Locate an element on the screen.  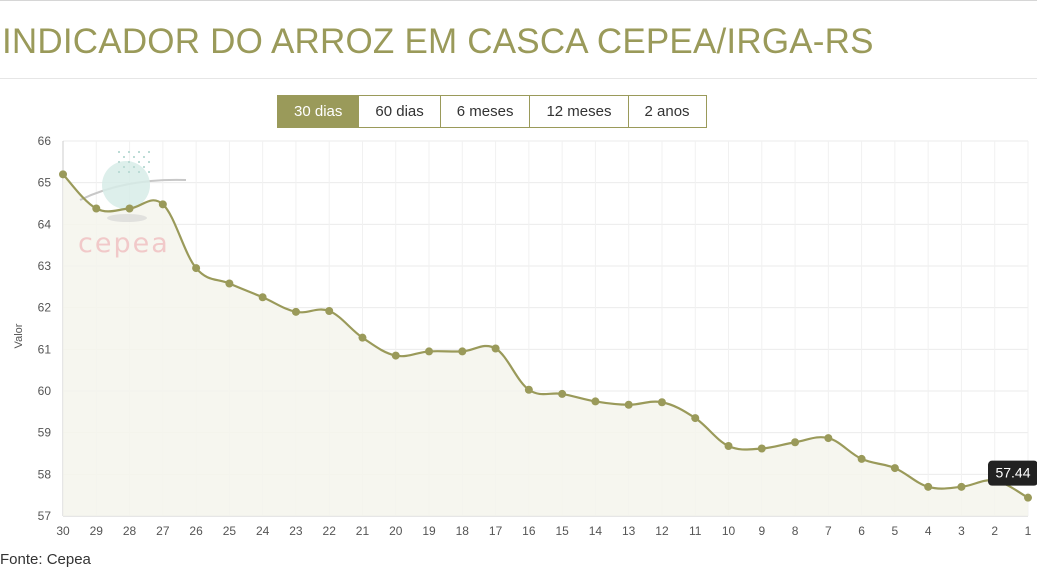
cepea-watermark: cepea is located at coordinates (132, 205).